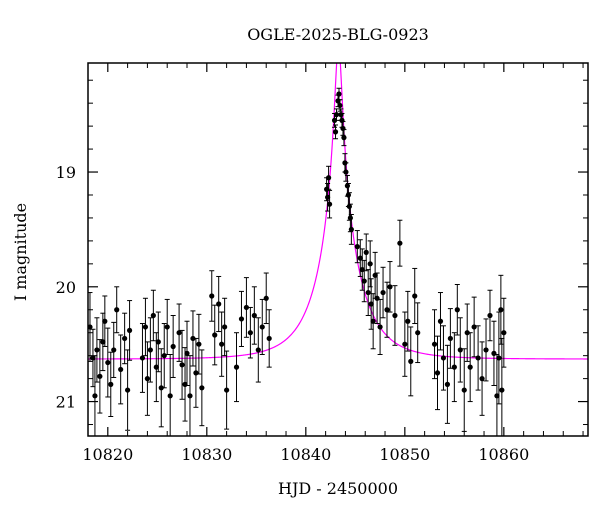 The image size is (600, 512). I want to click on x-axis-title: HJD - 2450000, so click(338, 488).